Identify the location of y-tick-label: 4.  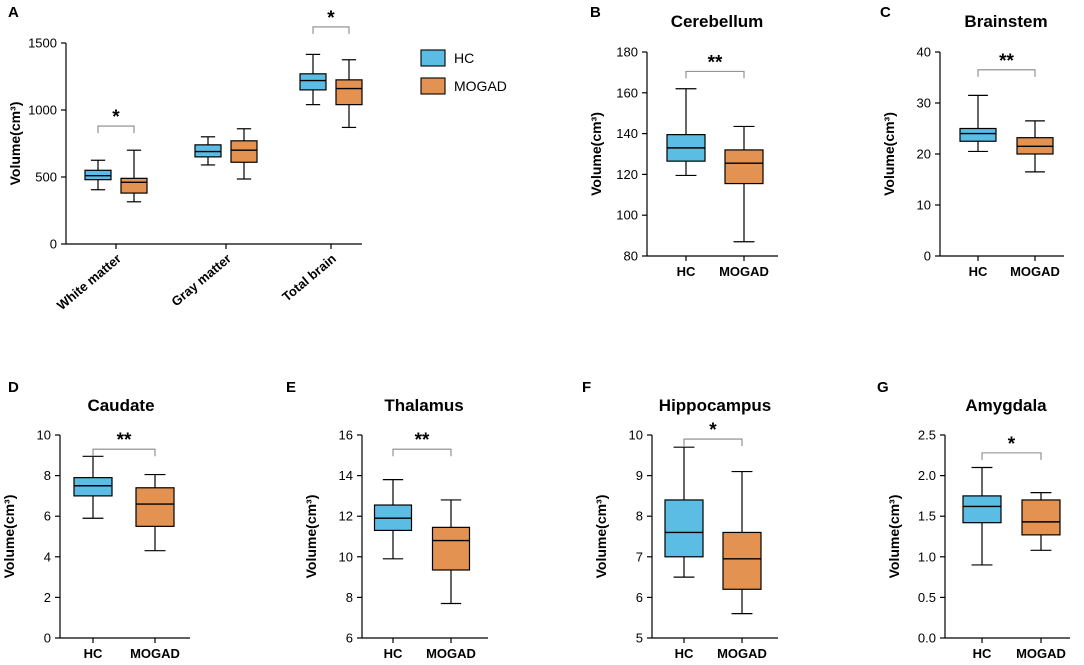
(47, 556).